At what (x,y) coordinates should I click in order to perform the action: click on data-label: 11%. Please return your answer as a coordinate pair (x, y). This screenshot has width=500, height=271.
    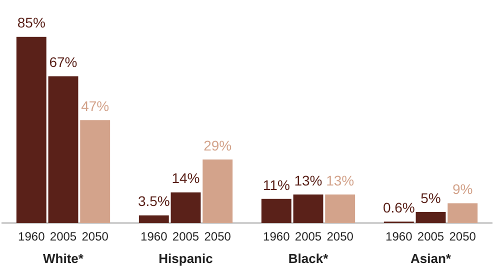
    Looking at the image, I should click on (276, 184).